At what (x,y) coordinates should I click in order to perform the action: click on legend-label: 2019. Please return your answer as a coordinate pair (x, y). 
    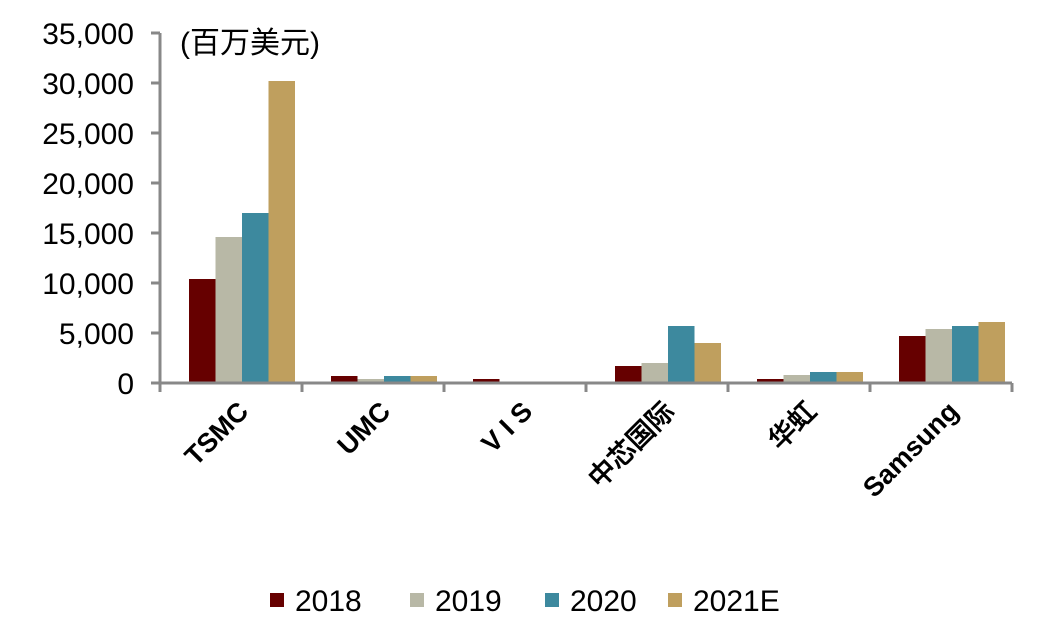
    Looking at the image, I should click on (468, 601).